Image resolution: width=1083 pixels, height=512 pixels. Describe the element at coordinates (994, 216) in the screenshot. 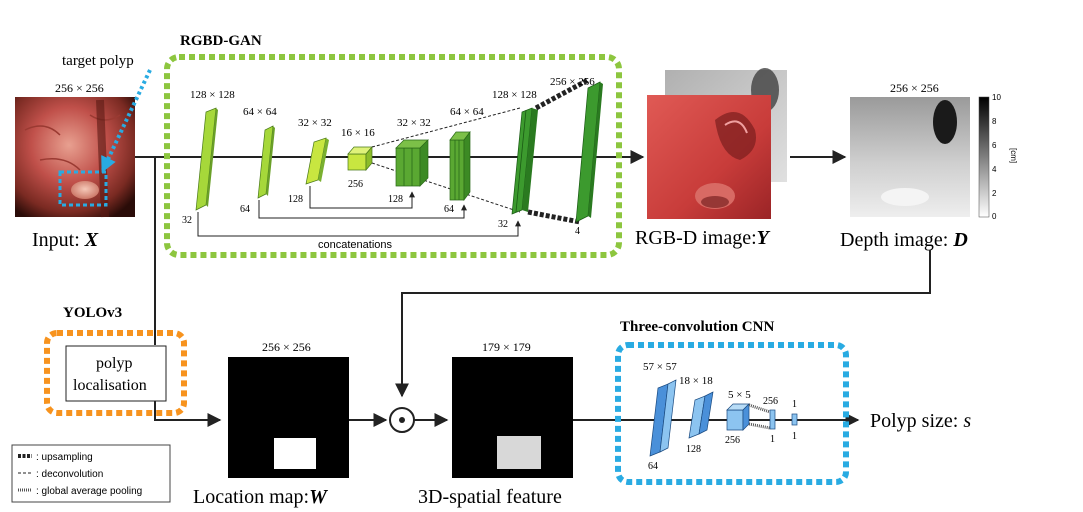

I see `colorbar-tick: 0` at that location.